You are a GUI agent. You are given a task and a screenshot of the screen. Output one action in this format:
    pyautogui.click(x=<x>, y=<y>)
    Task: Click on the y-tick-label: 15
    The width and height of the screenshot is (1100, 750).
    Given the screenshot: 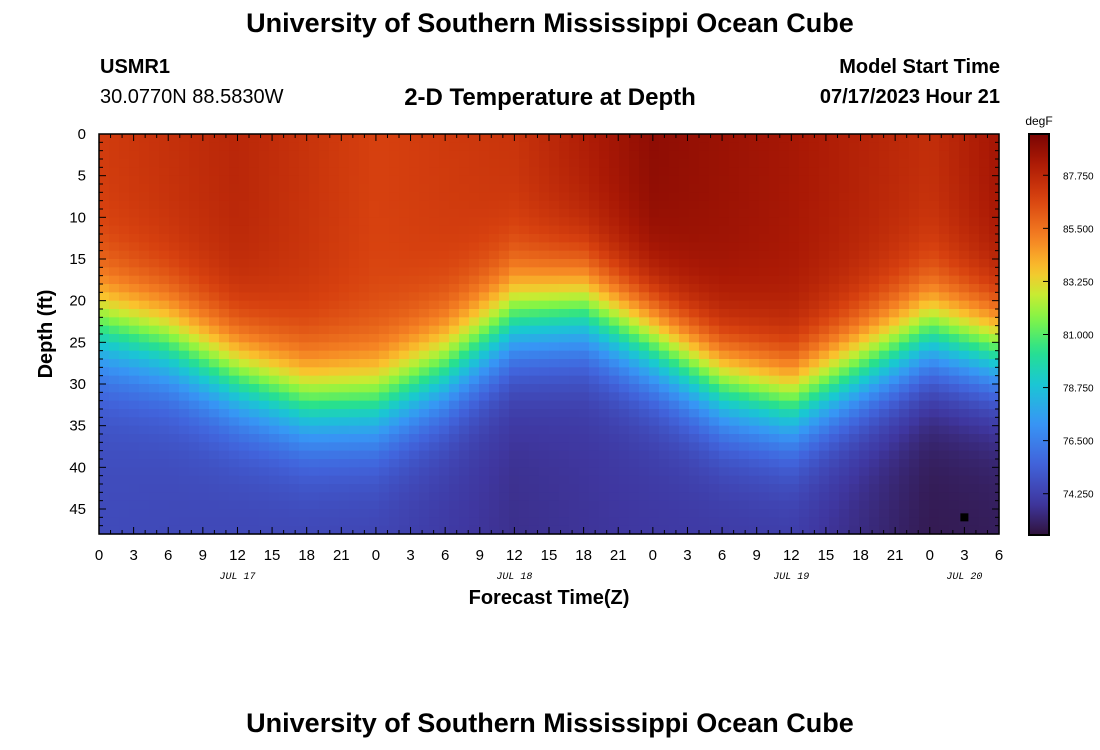 What is the action you would take?
    pyautogui.click(x=77, y=259)
    